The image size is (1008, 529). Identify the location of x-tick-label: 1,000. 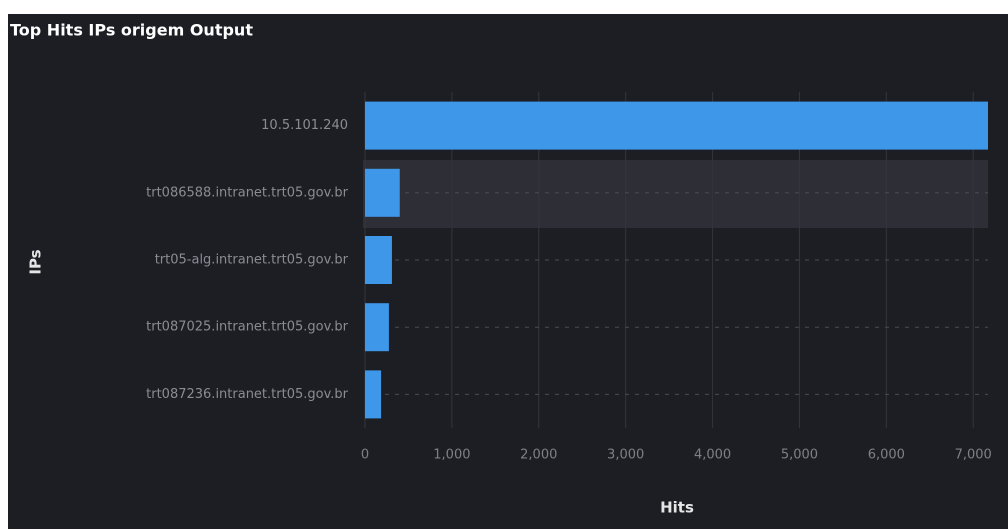
(451, 455).